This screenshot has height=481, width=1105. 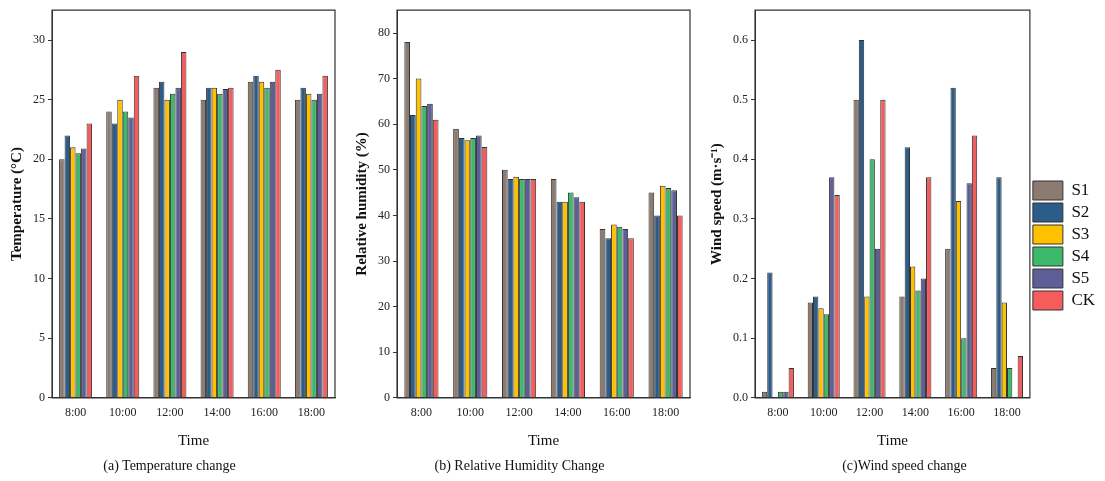 What do you see at coordinates (1080, 211) in the screenshot?
I see `legend-label: S2` at bounding box center [1080, 211].